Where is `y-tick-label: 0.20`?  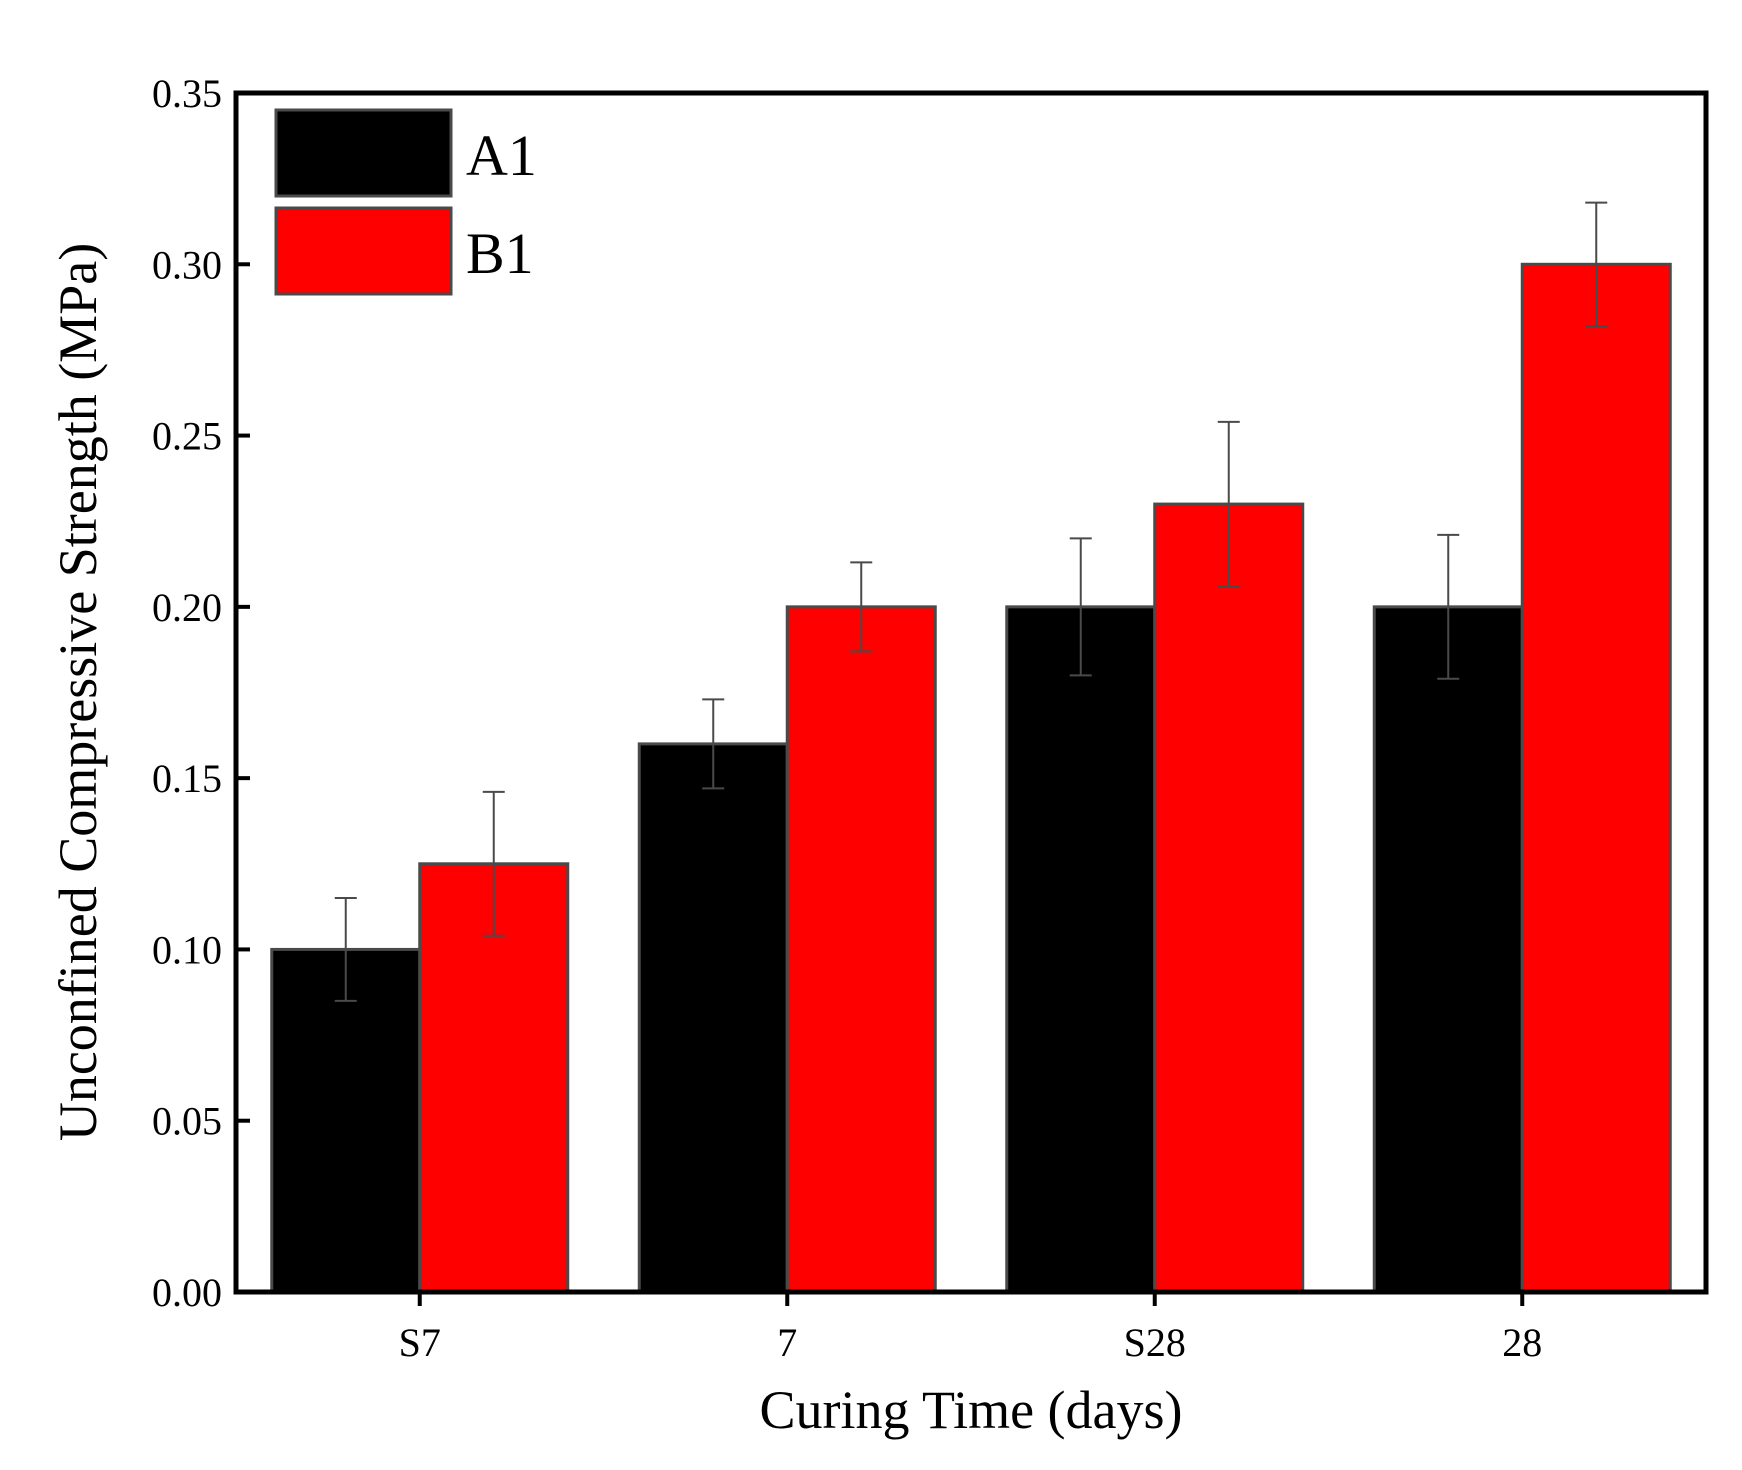 y-tick-label: 0.20 is located at coordinates (187, 607).